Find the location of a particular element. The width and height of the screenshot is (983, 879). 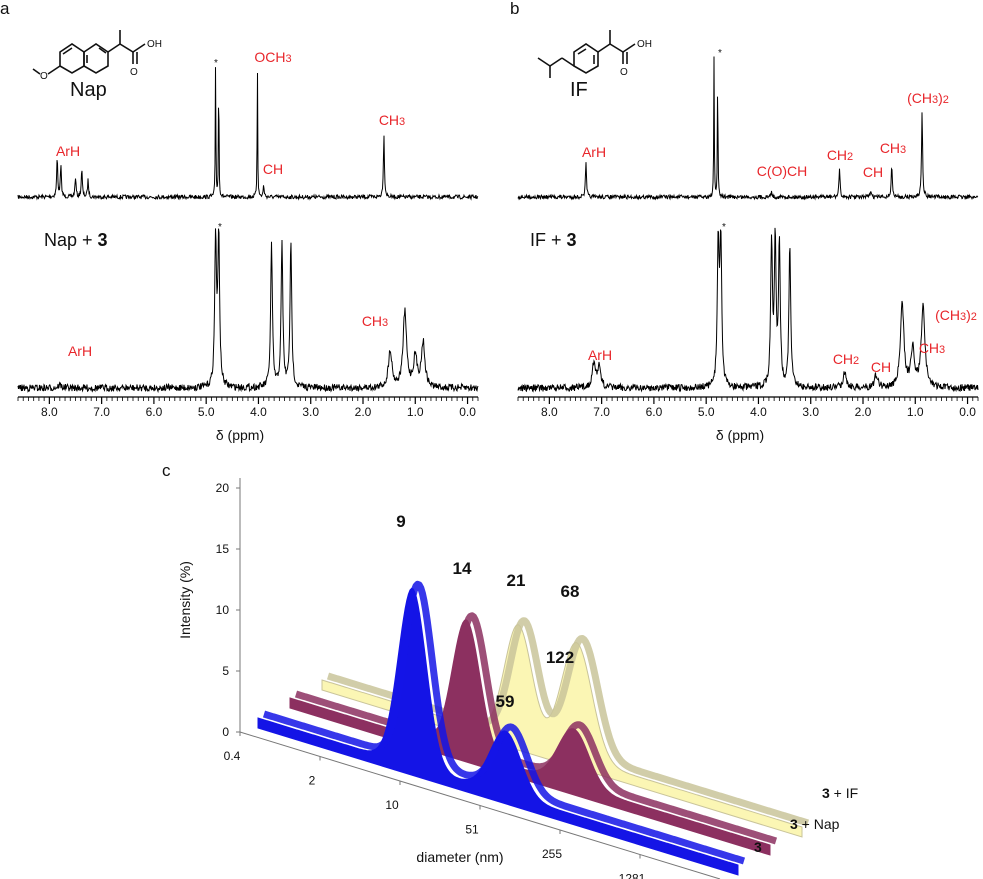

if-structure-icon is located at coordinates (586, 54).